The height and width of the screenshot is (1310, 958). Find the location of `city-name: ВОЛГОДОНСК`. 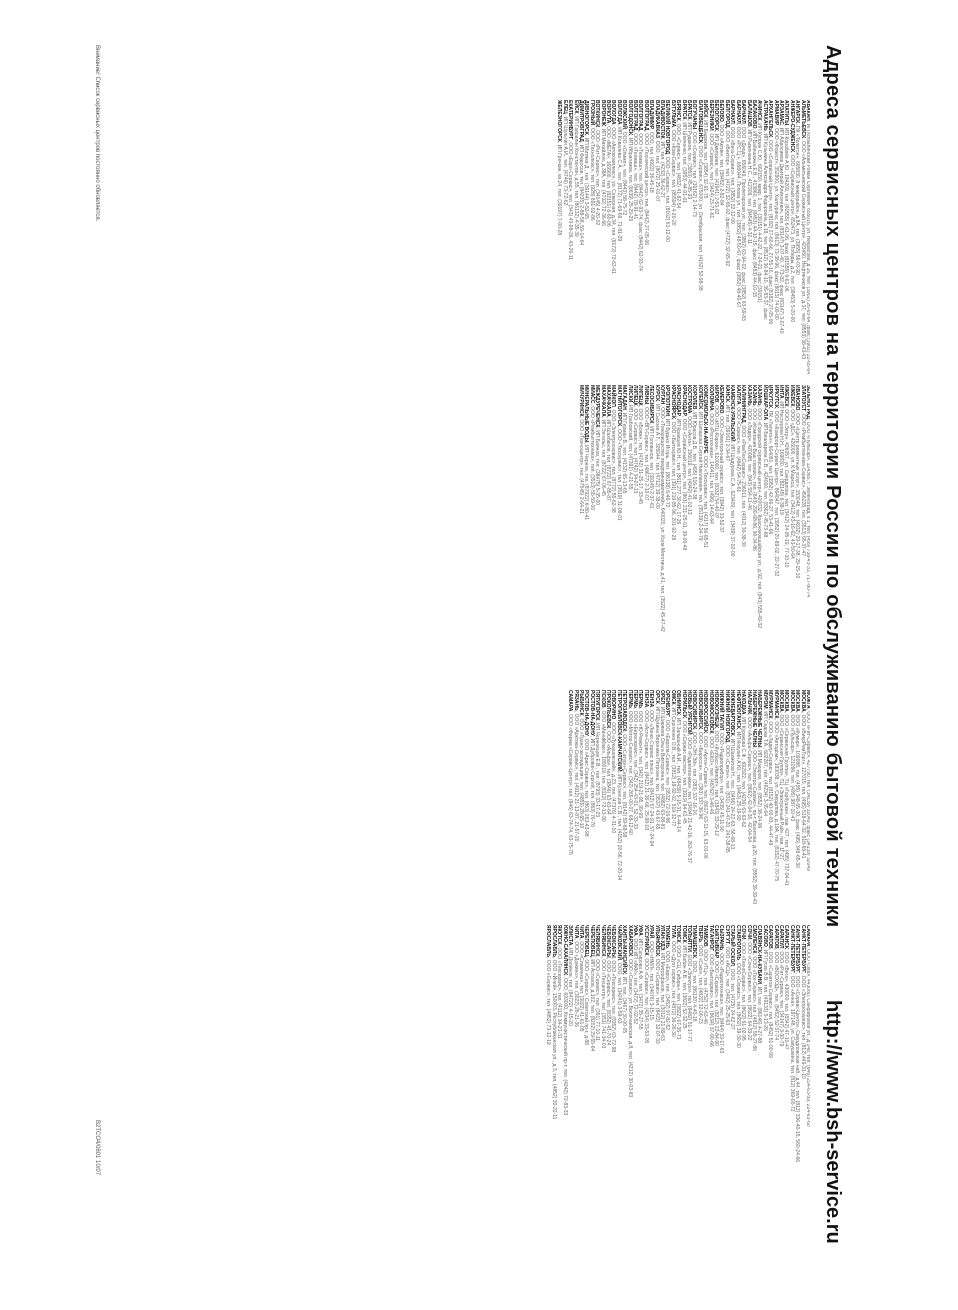

city-name: ВОЛГОДОНСК is located at coordinates (629, 118).